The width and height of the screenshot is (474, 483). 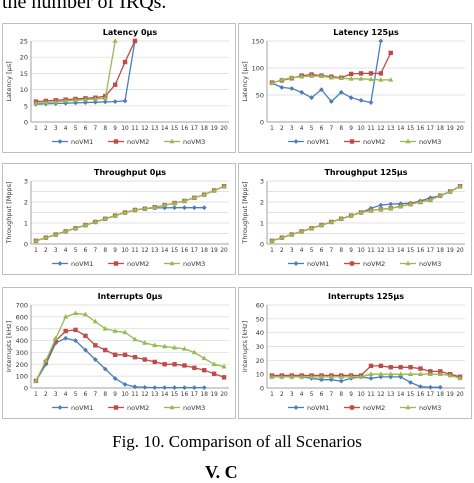 I want to click on y-tick-label: 2, so click(x=26, y=203).